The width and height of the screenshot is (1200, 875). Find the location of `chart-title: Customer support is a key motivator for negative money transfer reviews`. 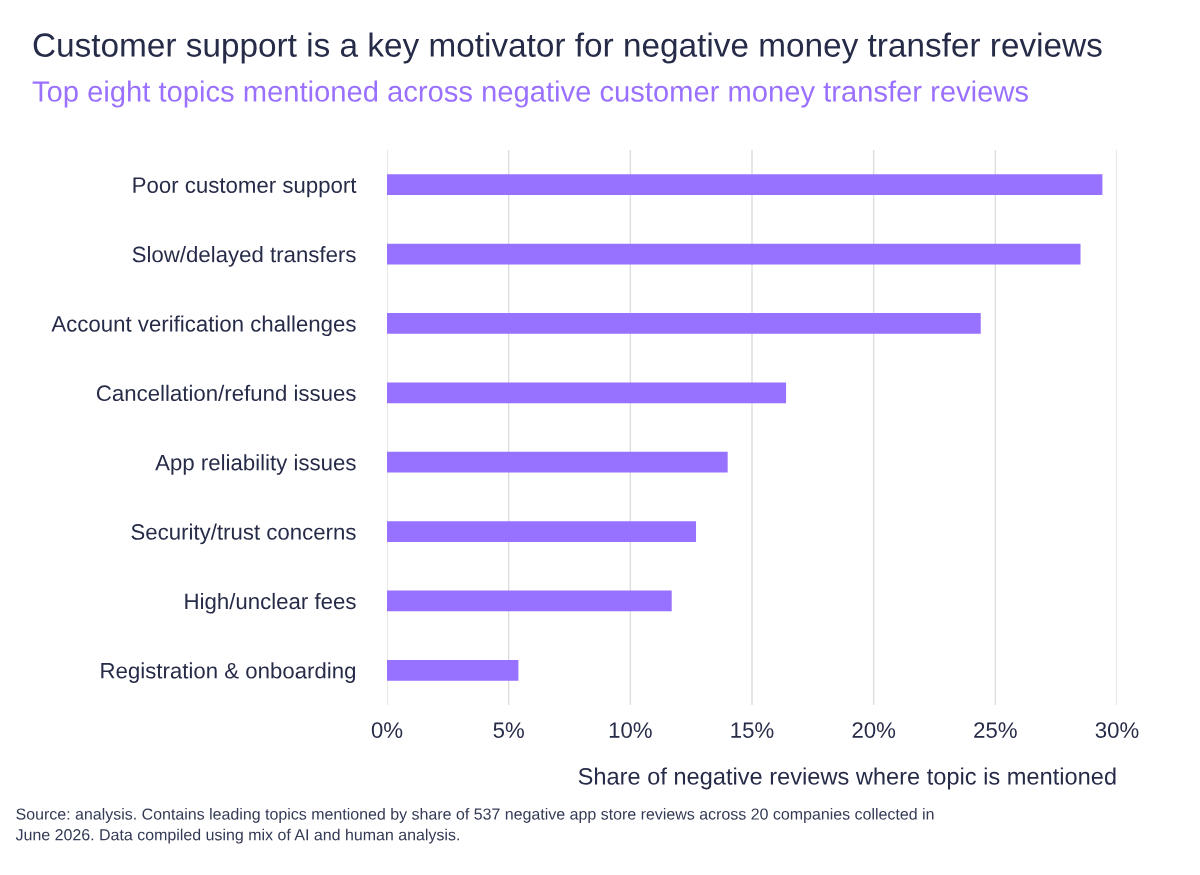

chart-title: Customer support is a key motivator for negative money transfer reviews is located at coordinates (567, 48).